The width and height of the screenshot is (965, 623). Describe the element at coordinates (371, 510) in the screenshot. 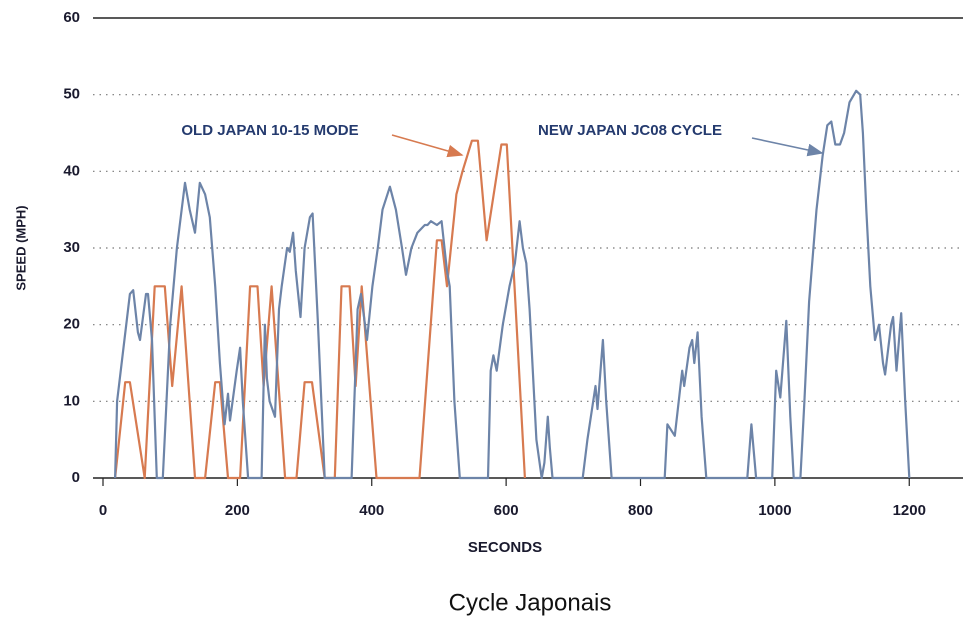

I see `x-tick-label: 400` at that location.